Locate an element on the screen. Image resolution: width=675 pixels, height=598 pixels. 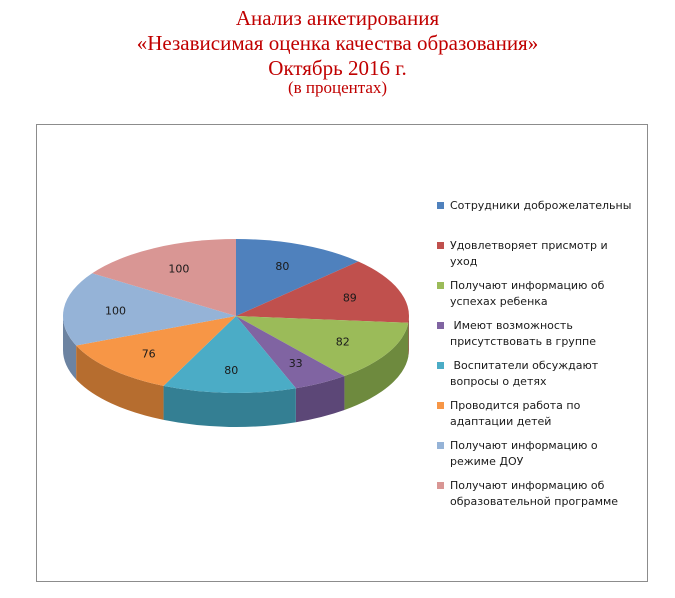
pie-sides is located at coordinates (236, 372).